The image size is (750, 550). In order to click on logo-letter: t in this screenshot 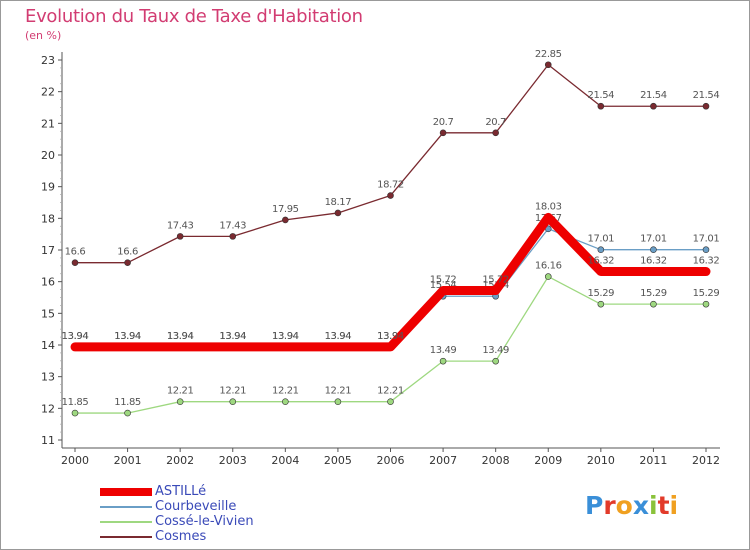, I will do `click(663, 505)`.